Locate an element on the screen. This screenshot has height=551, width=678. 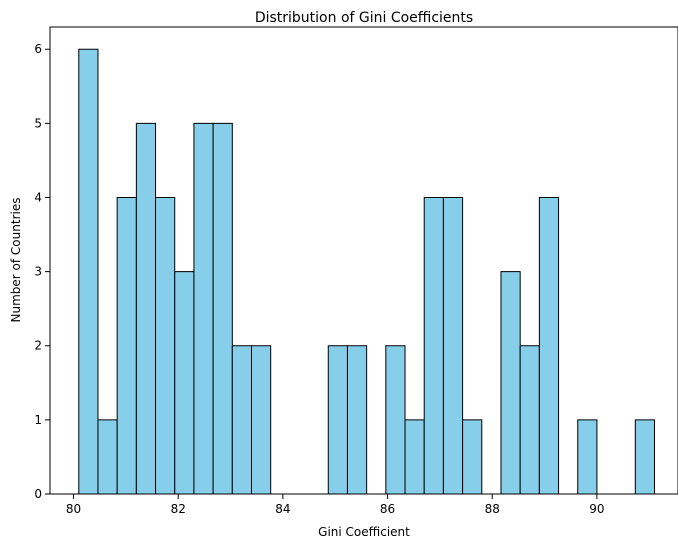
y-axis: 0 1 2 3 4 5 6 is located at coordinates (42, 271).